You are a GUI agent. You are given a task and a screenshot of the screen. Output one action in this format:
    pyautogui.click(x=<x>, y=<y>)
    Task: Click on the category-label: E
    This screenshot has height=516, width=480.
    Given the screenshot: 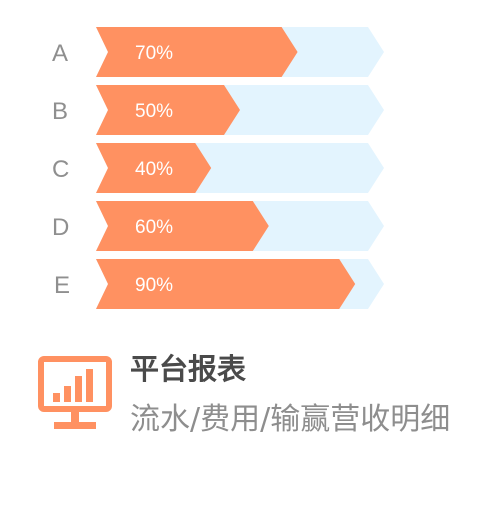 What is the action you would take?
    pyautogui.click(x=62, y=285)
    